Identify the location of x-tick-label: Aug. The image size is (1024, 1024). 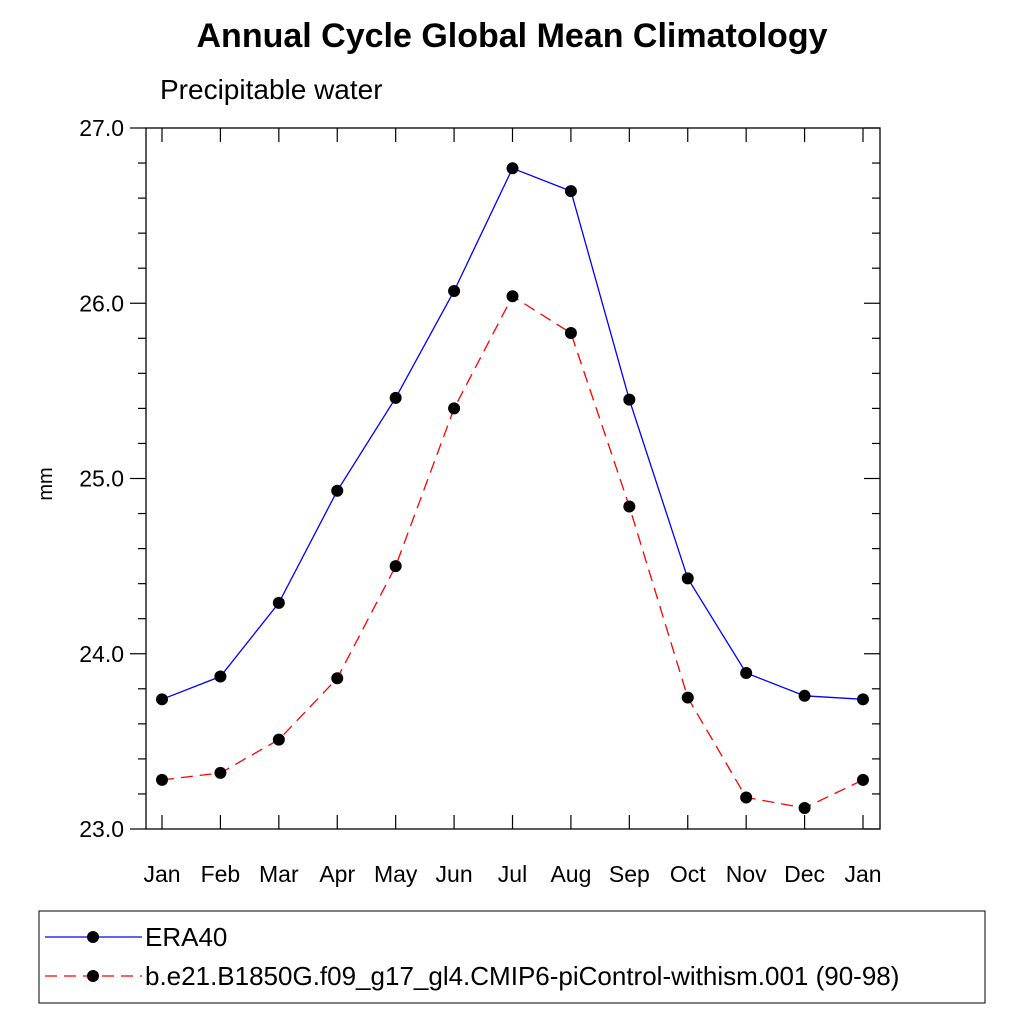
(570, 874).